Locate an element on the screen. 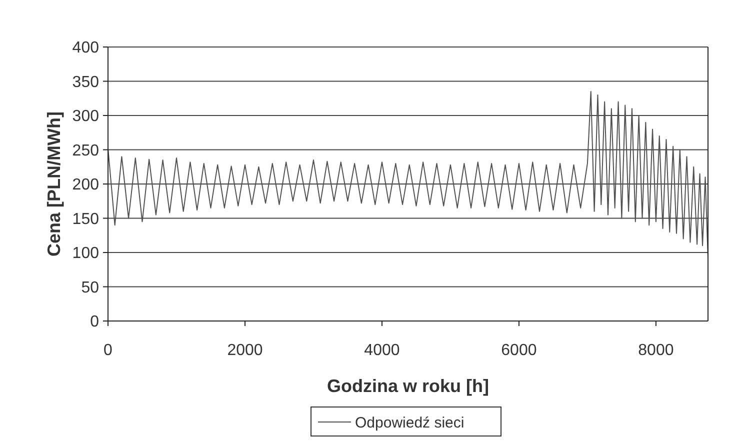  x-axis-title: Godzina w roku [h] is located at coordinates (408, 386).